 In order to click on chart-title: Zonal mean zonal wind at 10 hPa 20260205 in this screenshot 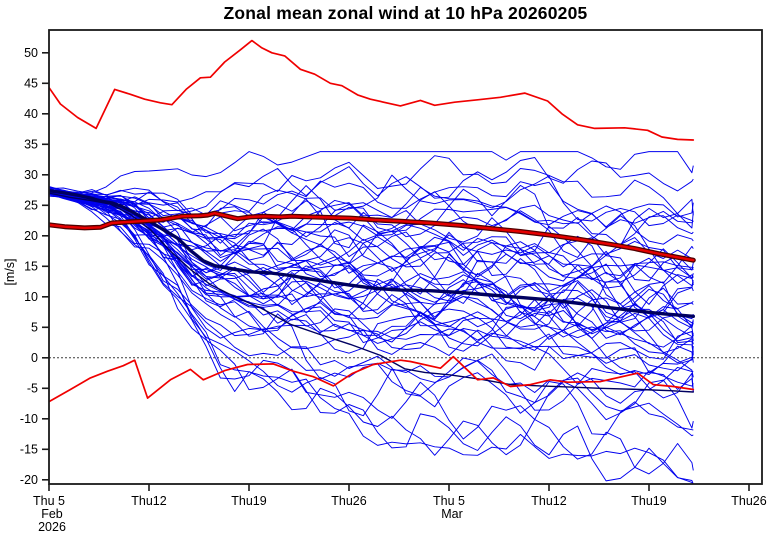, I will do `click(405, 13)`.